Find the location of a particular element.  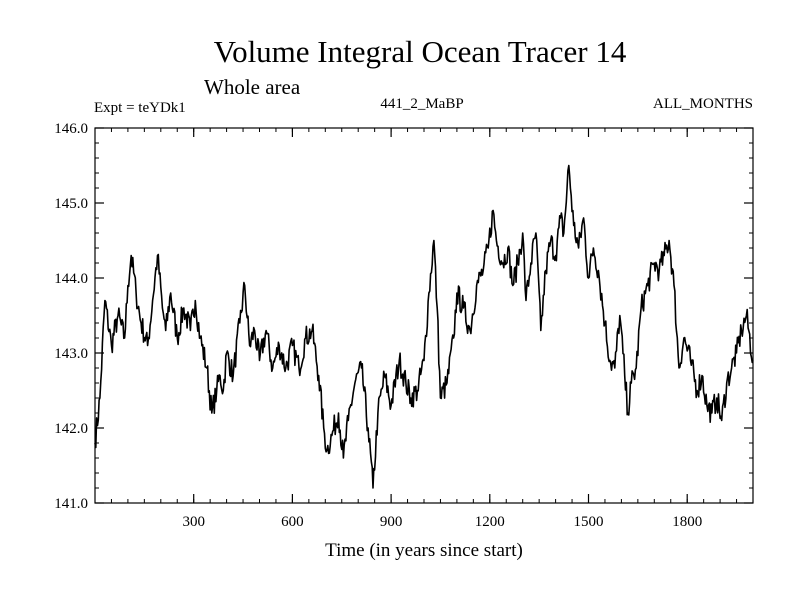

x-tick-label: 600 is located at coordinates (292, 522).